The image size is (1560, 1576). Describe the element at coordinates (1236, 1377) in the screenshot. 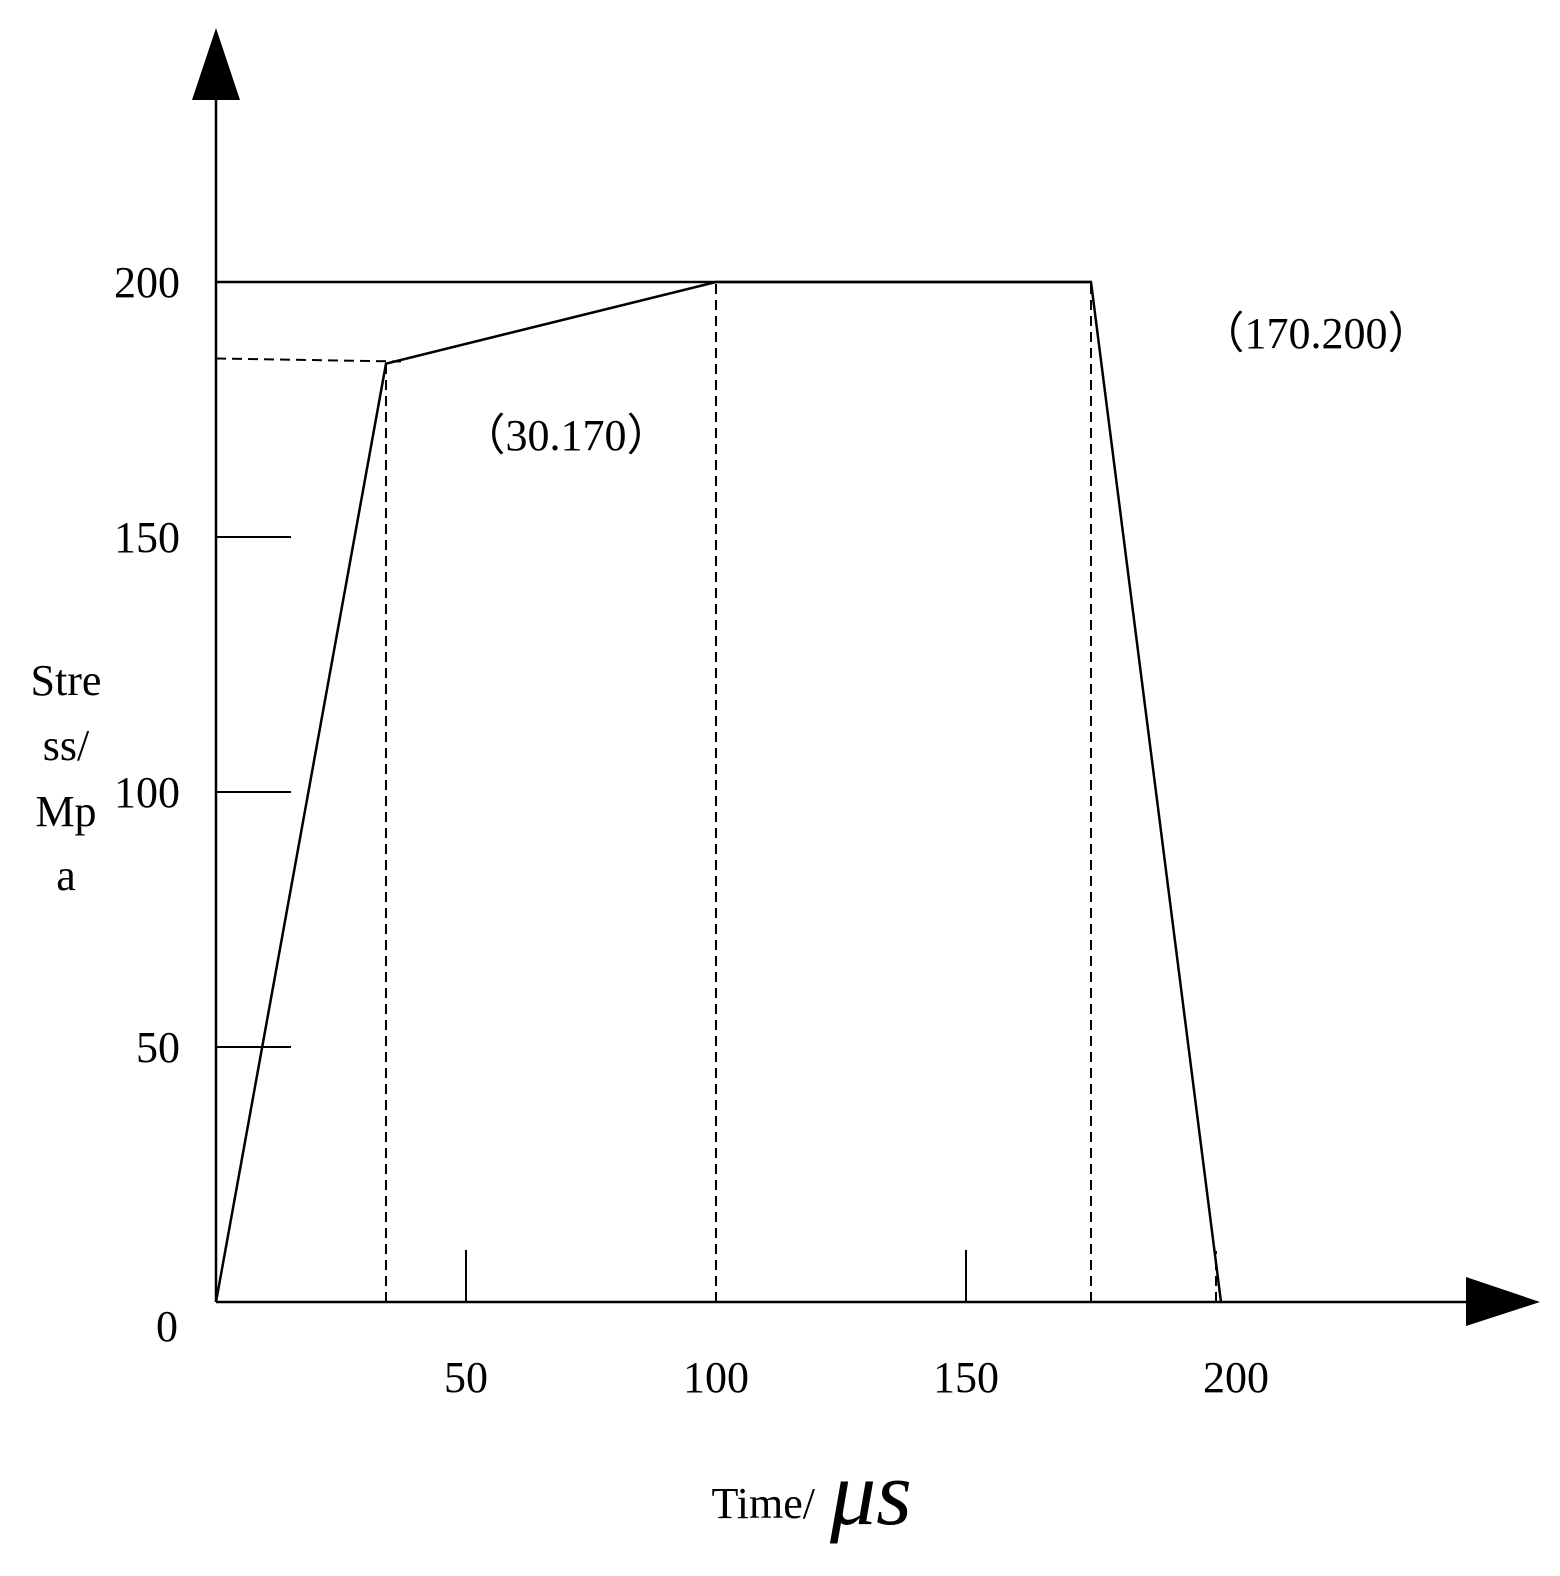

I see `x-tick-label-200: 200` at that location.